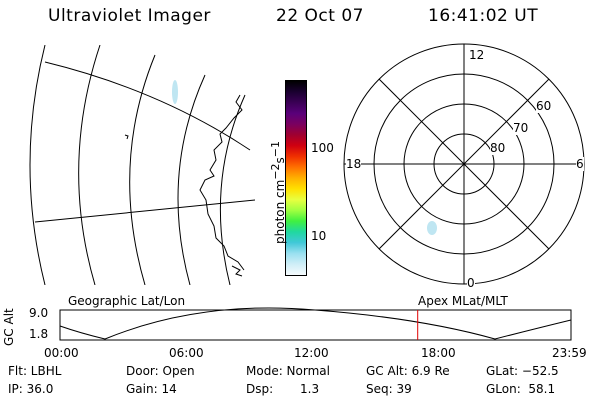 The height and width of the screenshot is (400, 600). What do you see at coordinates (320, 16) in the screenshot?
I see `date-label: 22 Oct 07` at bounding box center [320, 16].